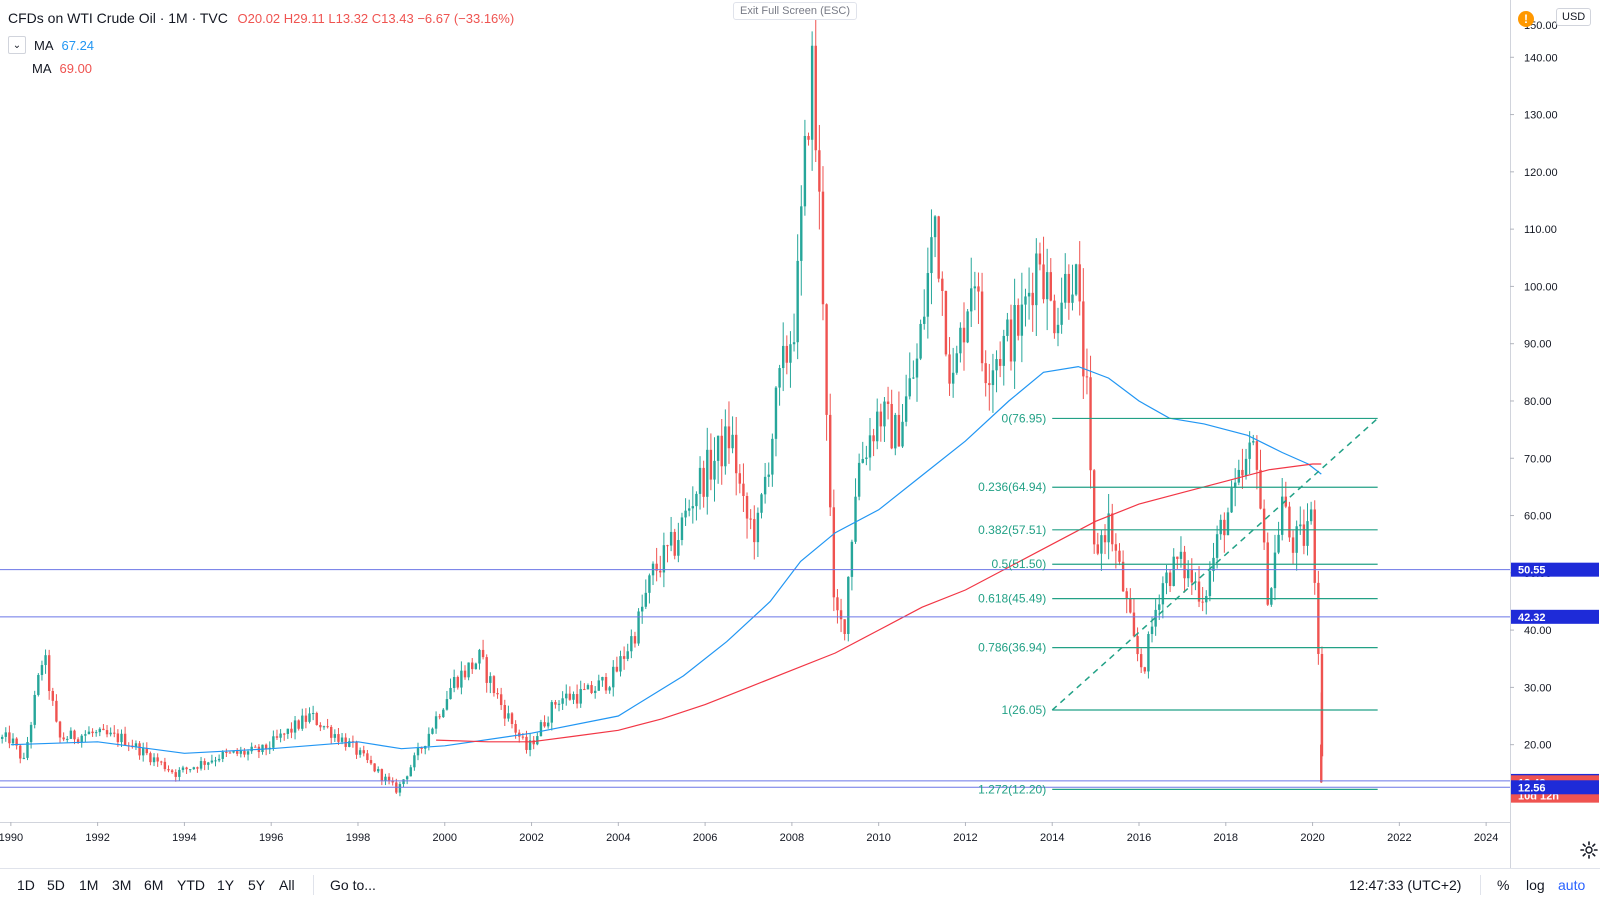 Image resolution: width=1600 pixels, height=901 pixels. Describe the element at coordinates (1574, 17) in the screenshot. I see `currency-badge: USD` at that location.